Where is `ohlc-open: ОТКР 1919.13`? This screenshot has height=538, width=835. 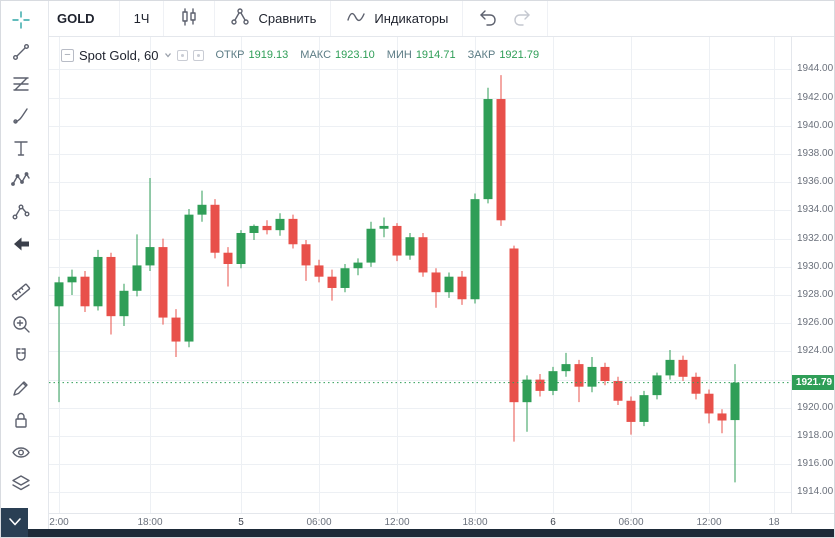 ohlc-open: ОТКР 1919.13 is located at coordinates (252, 55).